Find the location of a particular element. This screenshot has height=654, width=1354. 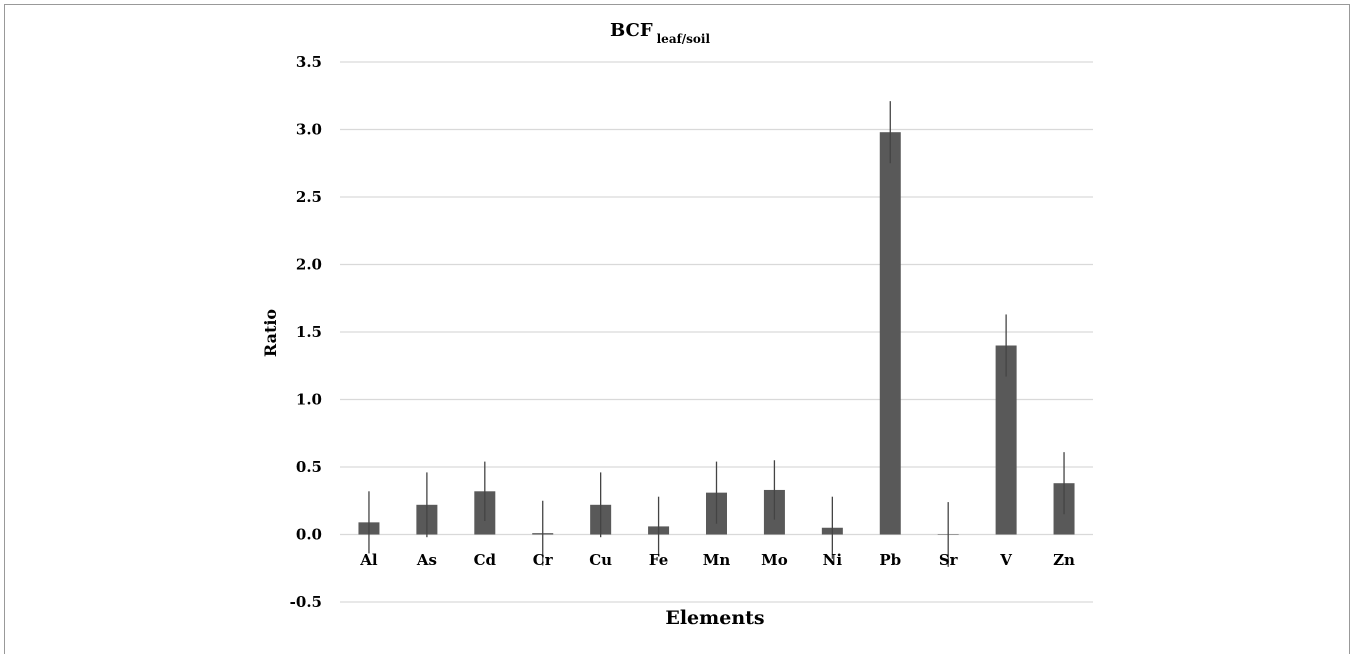

y-tick-label: 1.0 is located at coordinates (309, 400).